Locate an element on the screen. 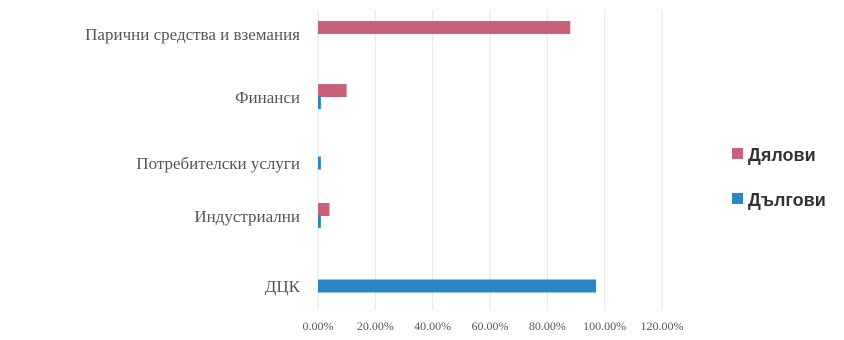  x-tick-label: 0.00% is located at coordinates (318, 326).